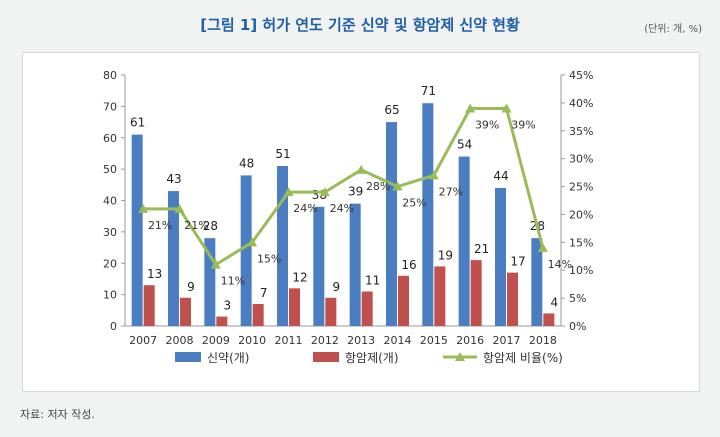 This screenshot has height=437, width=720. What do you see at coordinates (360, 25) in the screenshot?
I see `chart-title: [그림 1] 허가 연도 기준 신약 및 항암제 신약 현황` at bounding box center [360, 25].